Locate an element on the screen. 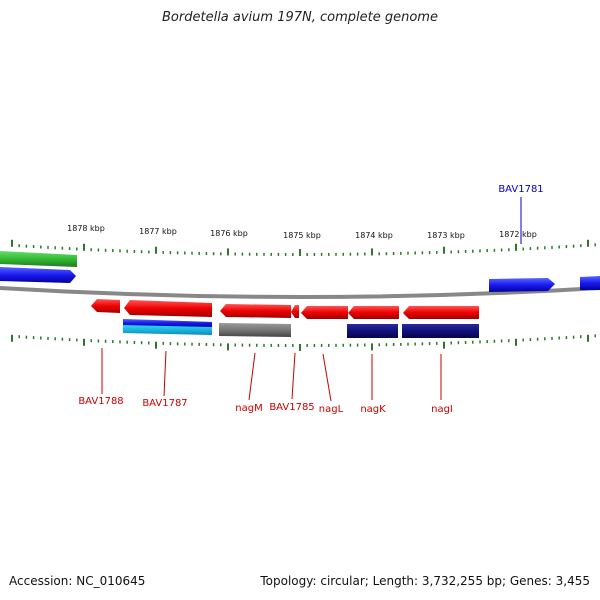  gene-label-bav1785: BAV1785 is located at coordinates (291, 407).